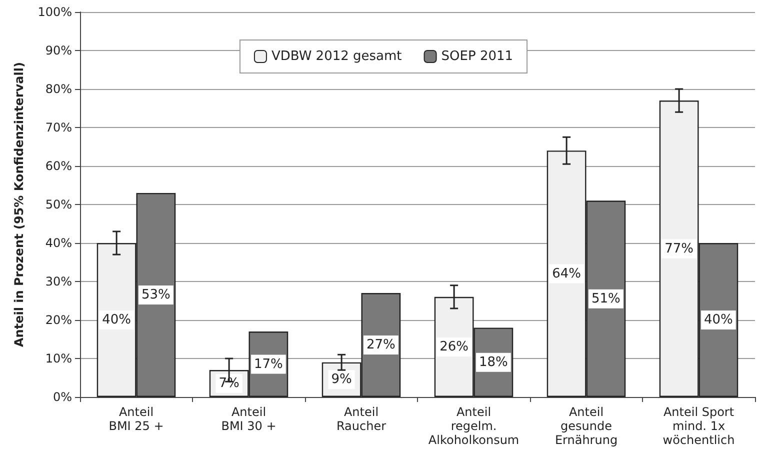 The width and height of the screenshot is (767, 465). Describe the element at coordinates (58, 166) in the screenshot. I see `y-tick-label: 60%` at that location.